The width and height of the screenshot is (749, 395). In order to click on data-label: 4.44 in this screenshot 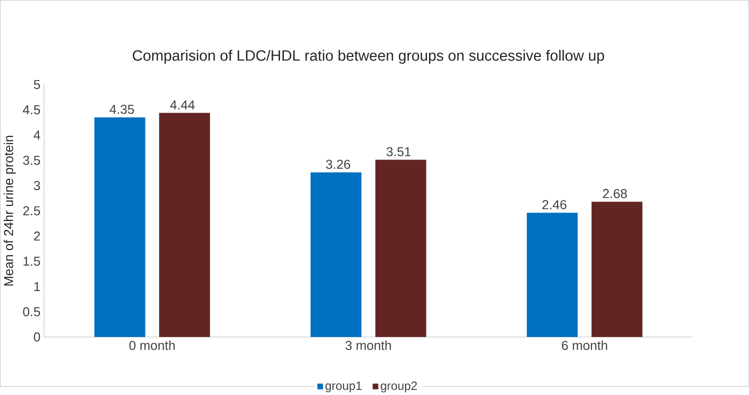, I will do `click(182, 105)`.